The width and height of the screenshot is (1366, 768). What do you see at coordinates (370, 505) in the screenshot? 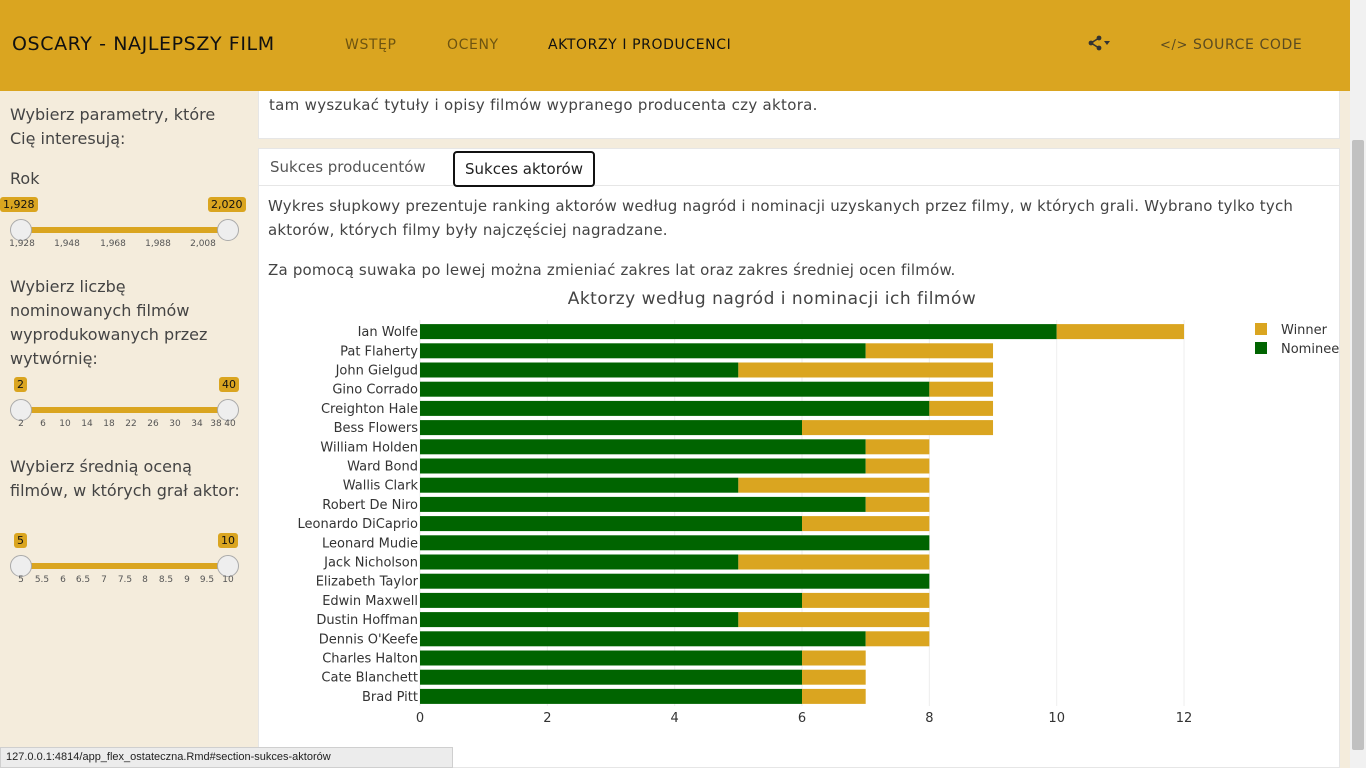
I see `y-category-label: Robert De Niro` at bounding box center [370, 505].